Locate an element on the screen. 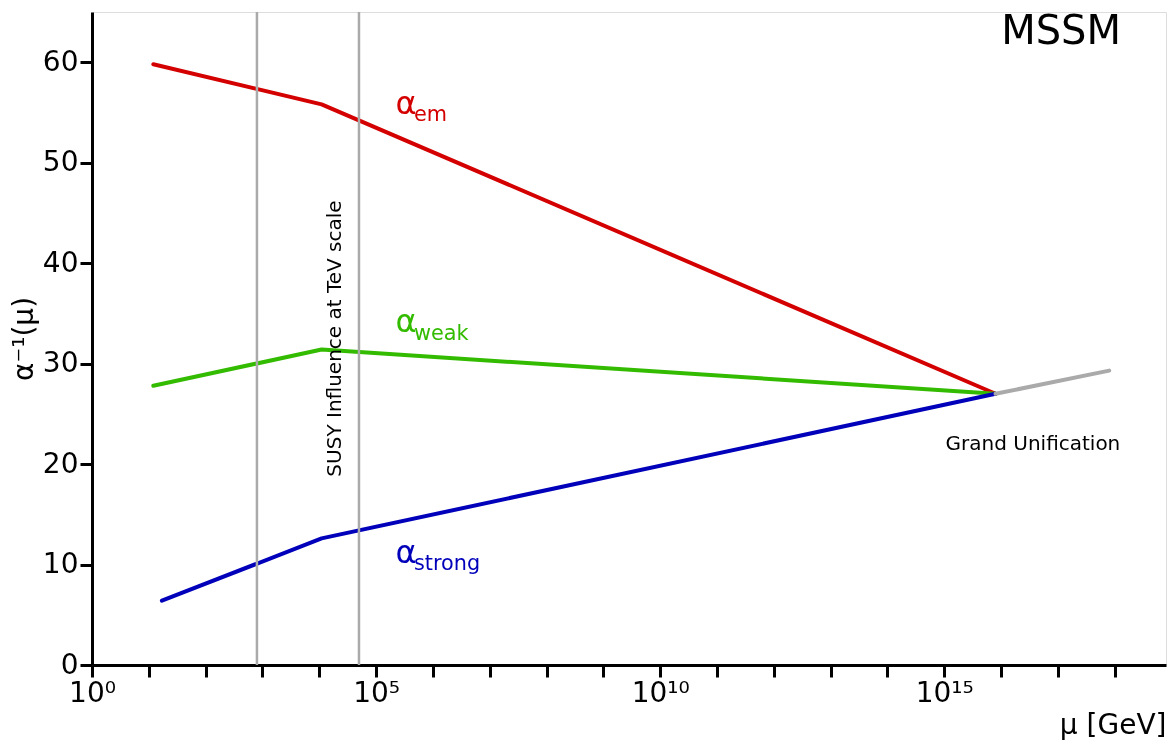 The image size is (1176, 749). y-tick-label: 40 is located at coordinates (60, 262).